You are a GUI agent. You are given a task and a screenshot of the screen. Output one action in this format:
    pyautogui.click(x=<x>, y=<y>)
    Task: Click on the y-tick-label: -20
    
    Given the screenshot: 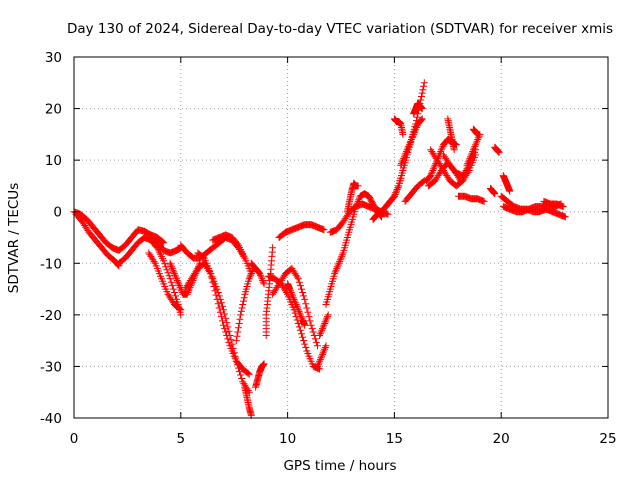 What is the action you would take?
    pyautogui.click(x=51, y=316)
    